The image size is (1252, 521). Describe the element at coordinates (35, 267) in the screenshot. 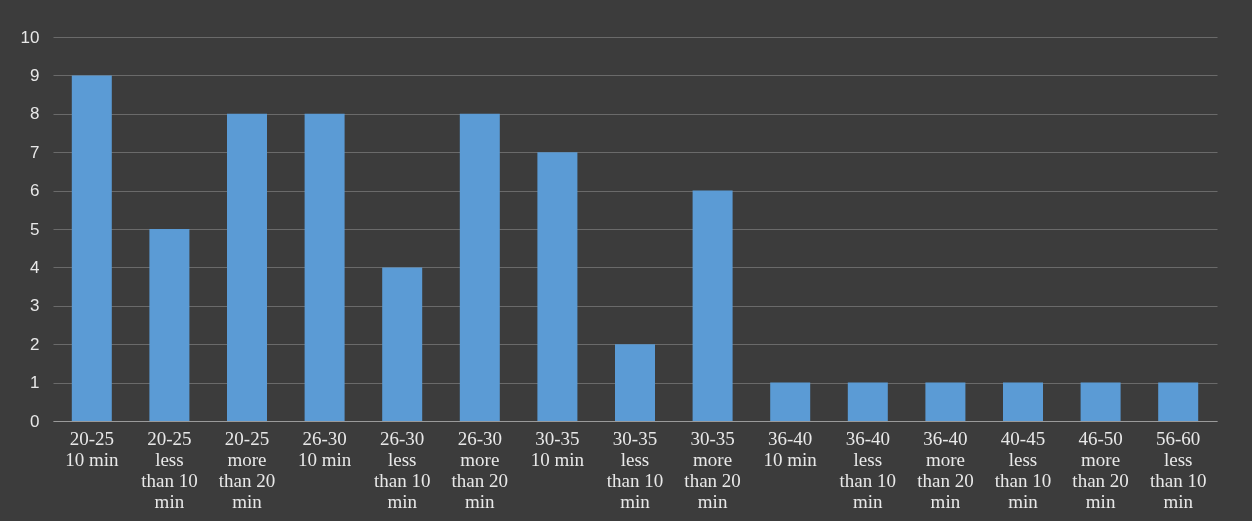

I see `y-tick-label: 4` at that location.